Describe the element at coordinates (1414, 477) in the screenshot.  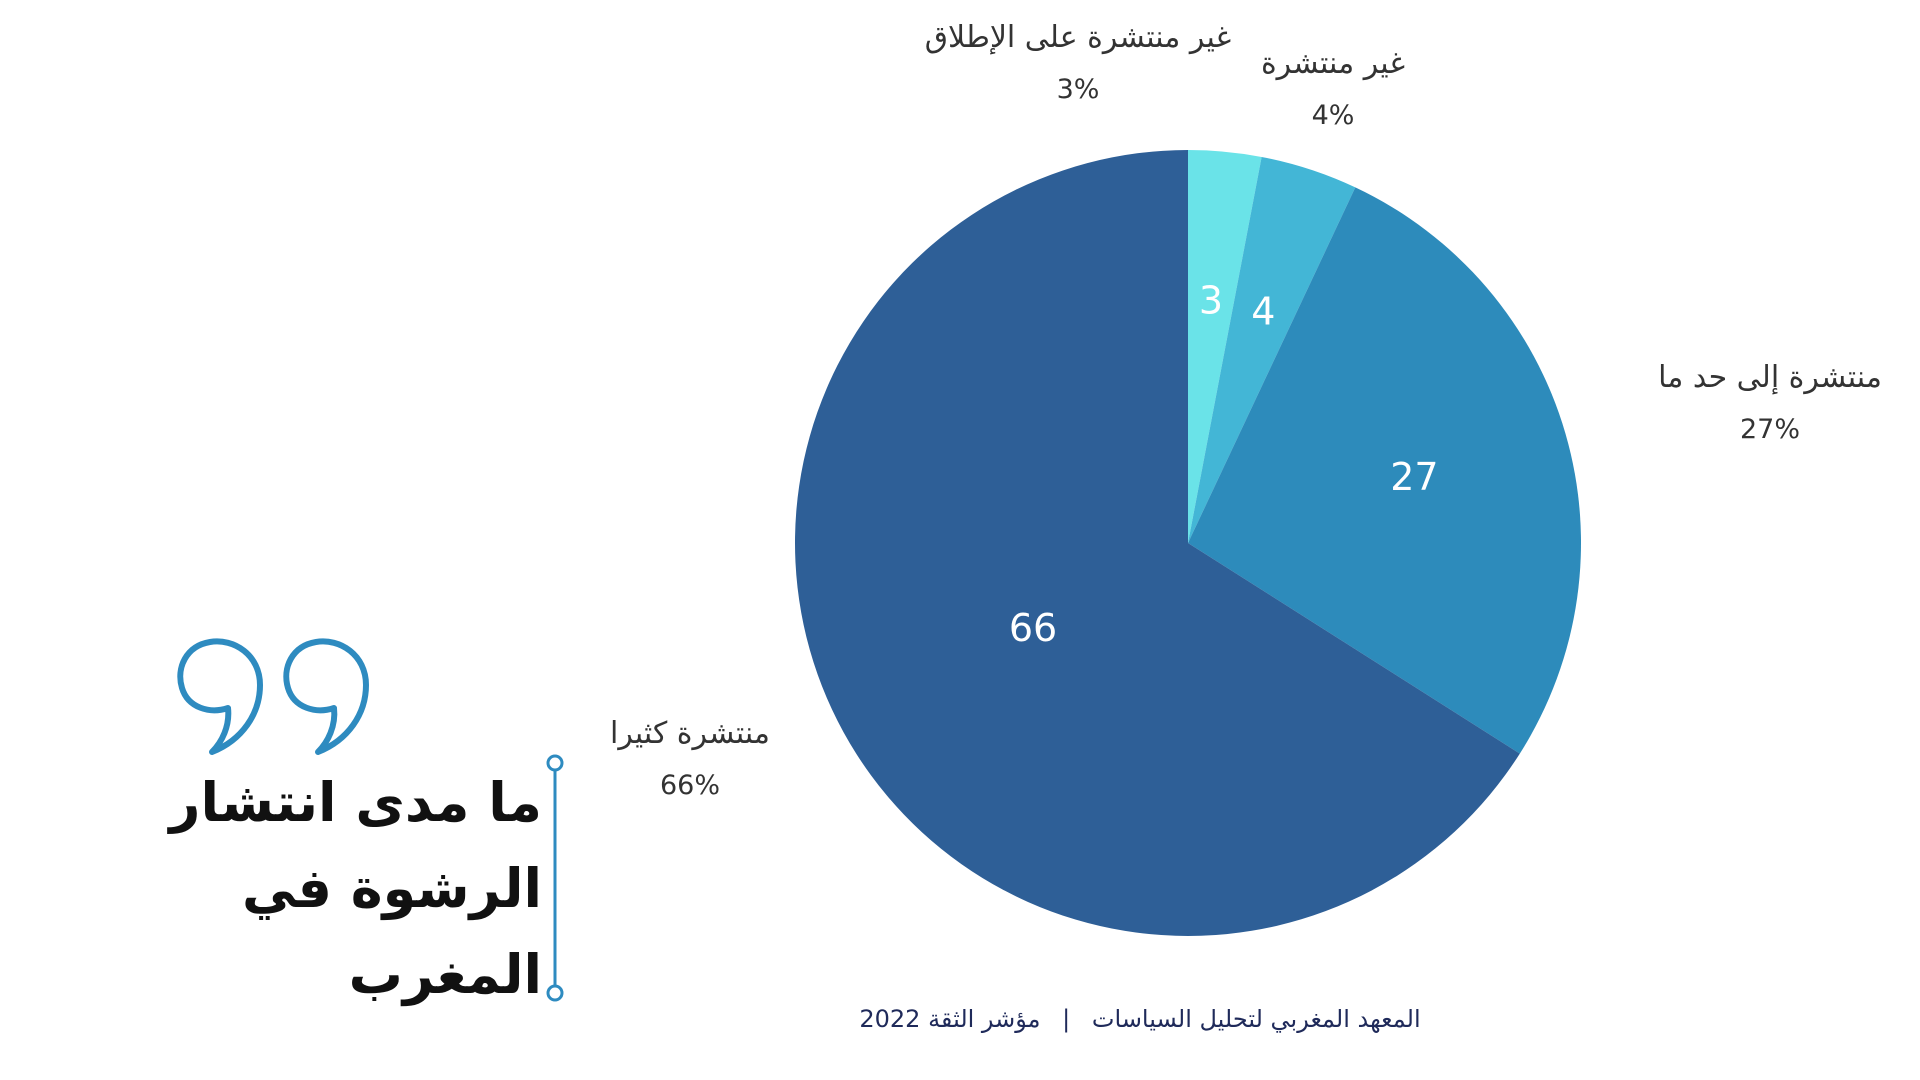
I see `slice-value-label-3: 27` at that location.